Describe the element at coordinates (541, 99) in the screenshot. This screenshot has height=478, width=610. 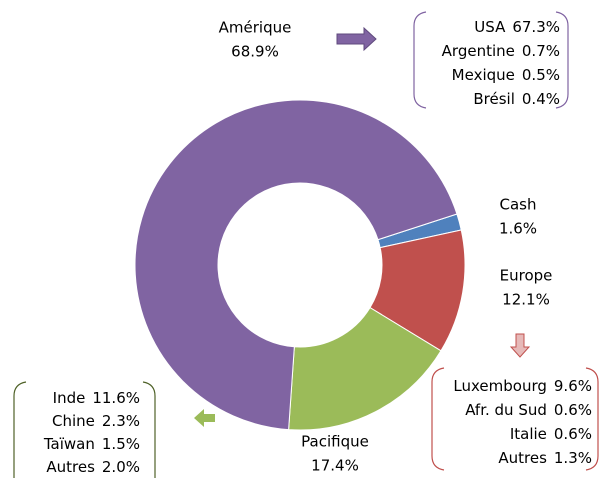
I see `breakdown-value: 0.4%` at that location.